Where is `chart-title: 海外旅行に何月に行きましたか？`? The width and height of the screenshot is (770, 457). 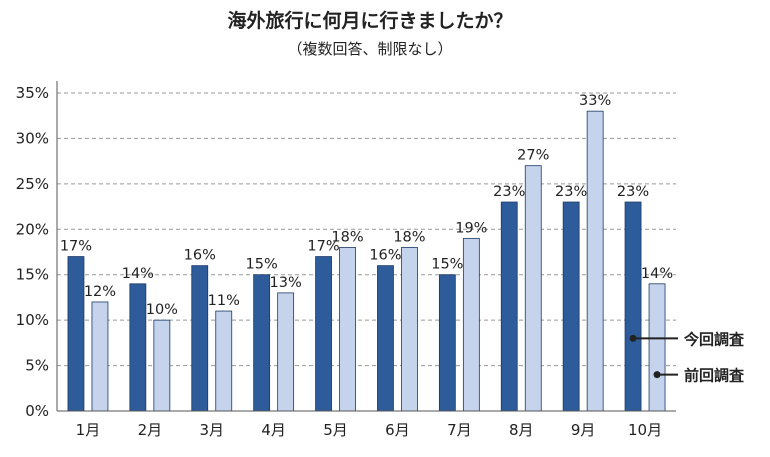 chart-title: 海外旅行に何月に行きましたか？ is located at coordinates (369, 20).